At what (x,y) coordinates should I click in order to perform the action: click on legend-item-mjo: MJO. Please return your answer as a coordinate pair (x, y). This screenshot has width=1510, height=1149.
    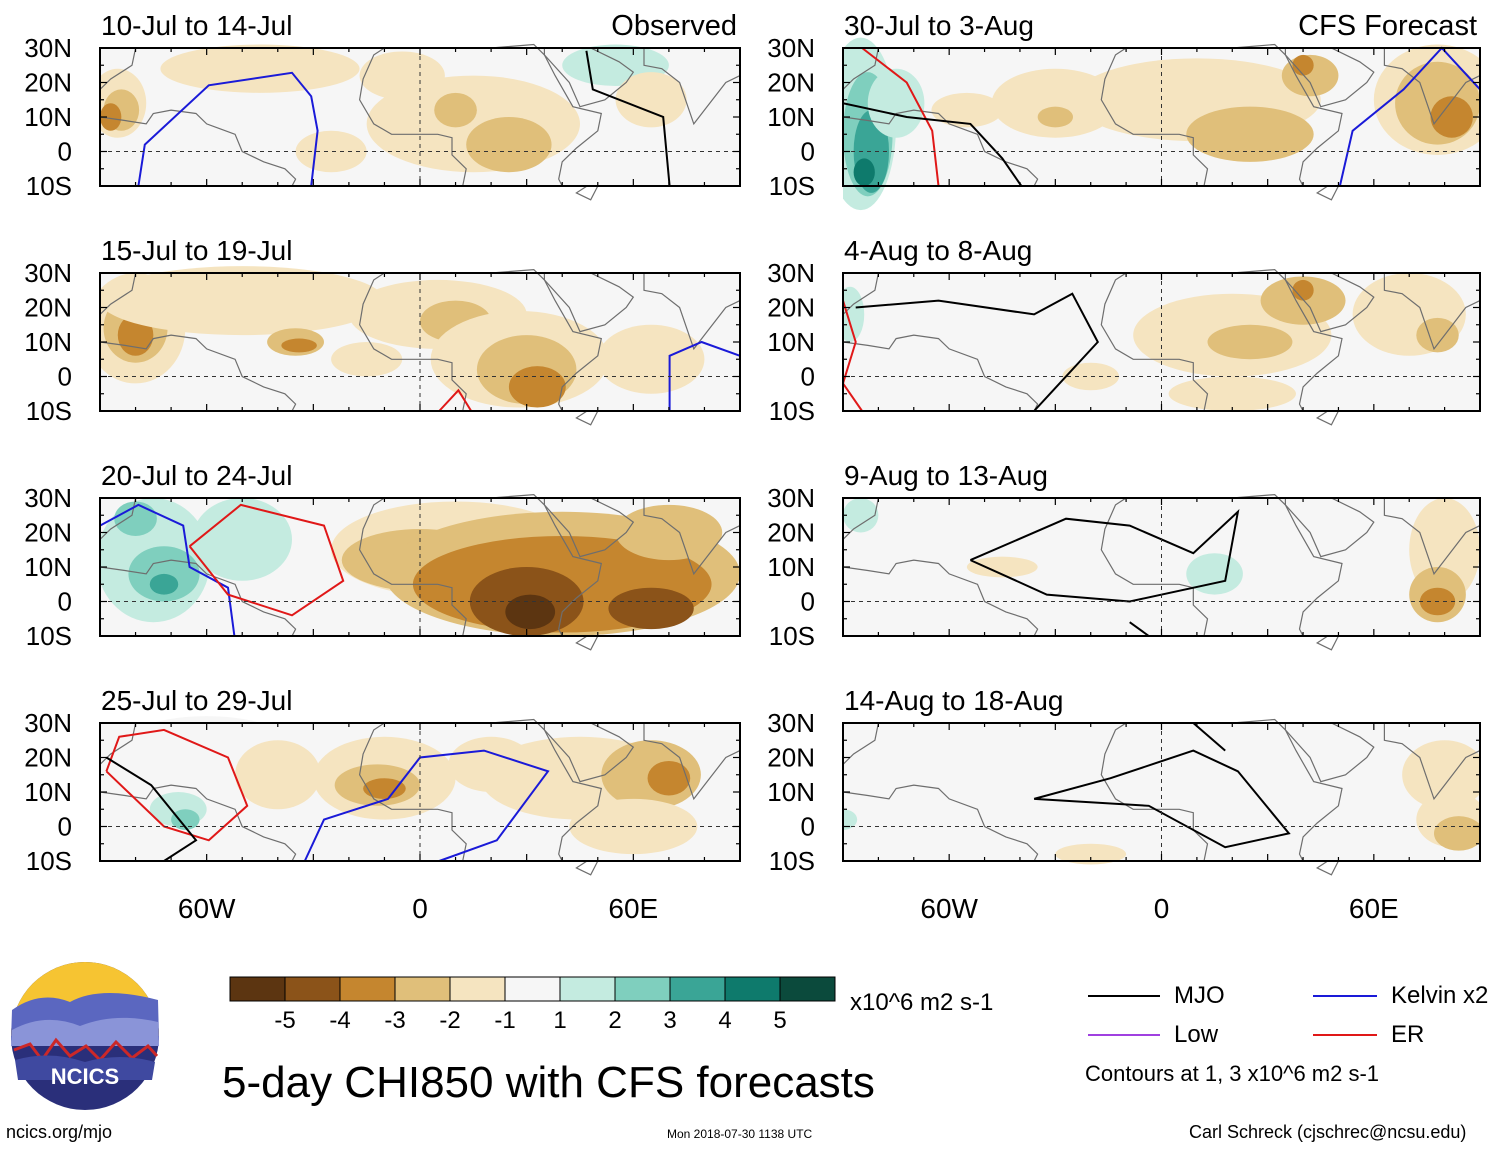
    Looking at the image, I should click on (1156, 996).